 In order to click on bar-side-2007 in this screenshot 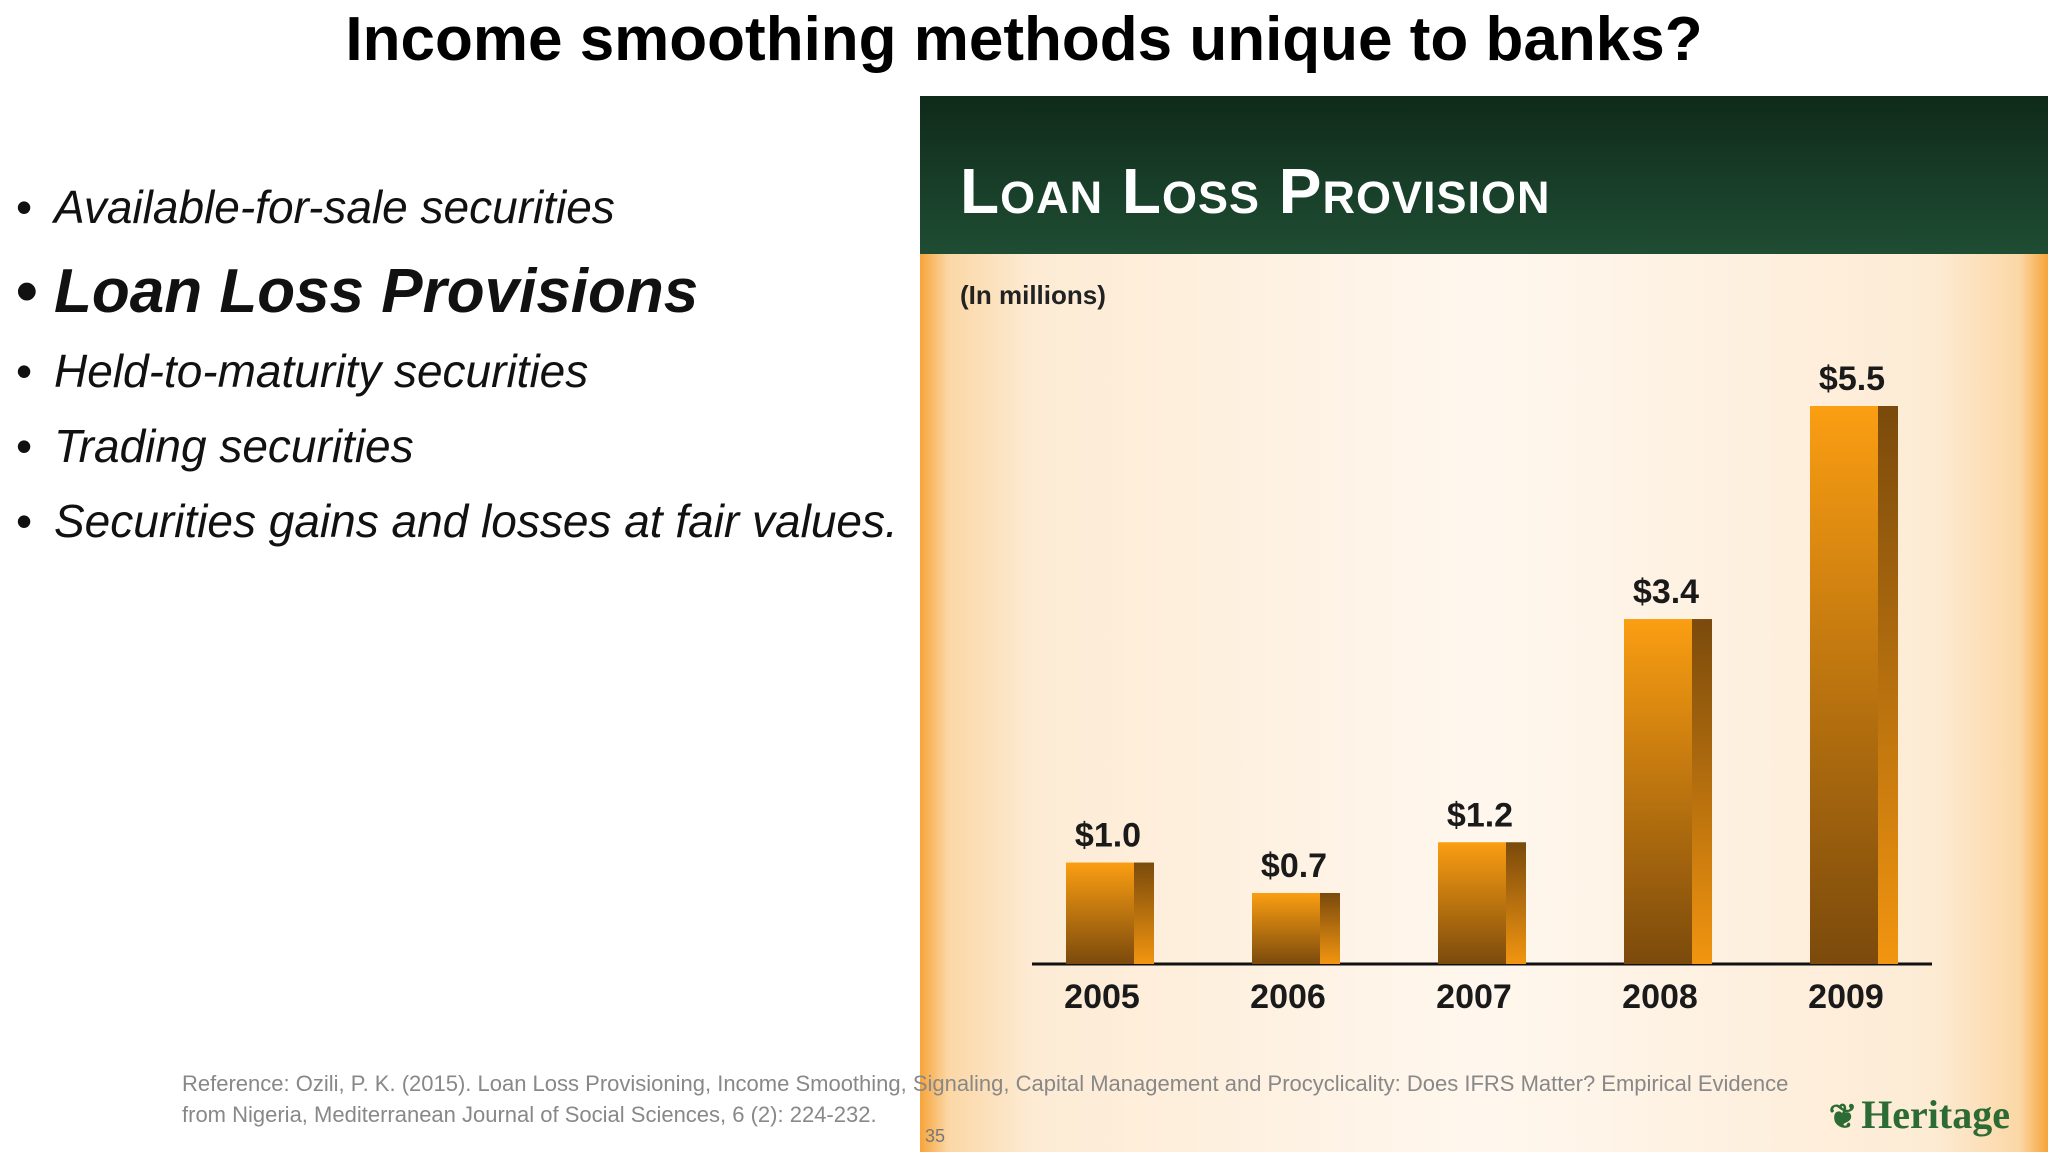, I will do `click(1516, 903)`.